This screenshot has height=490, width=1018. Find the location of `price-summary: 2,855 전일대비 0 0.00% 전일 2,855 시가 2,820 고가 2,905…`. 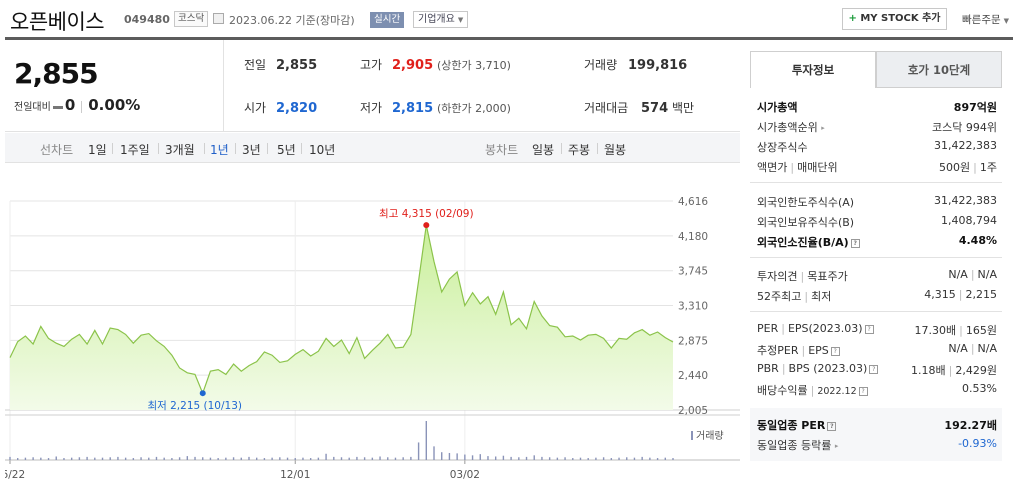

price-summary: 2,855 전일대비 0 0.00% 전일 2,855 시가 2,820 고가 2,905… is located at coordinates (372, 86).